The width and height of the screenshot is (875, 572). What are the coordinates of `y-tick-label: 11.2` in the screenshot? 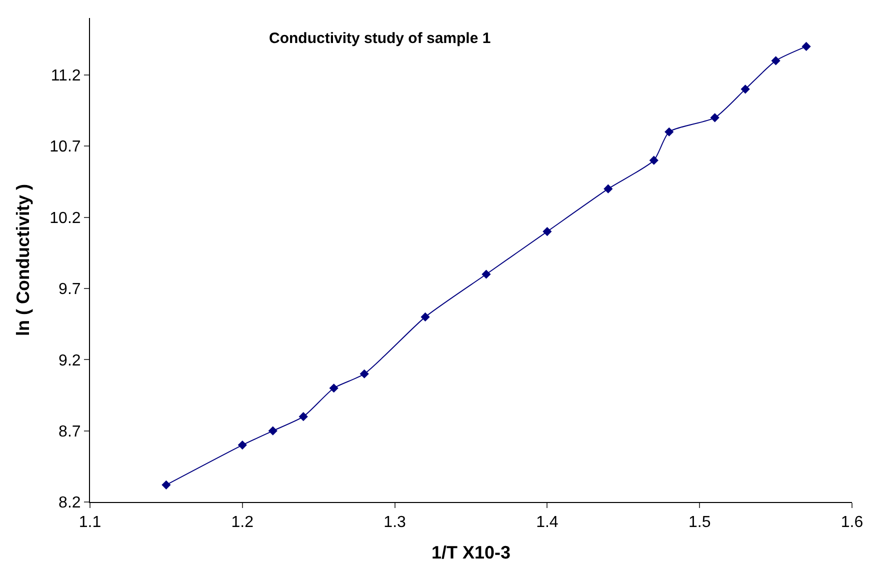 It's located at (65, 76).